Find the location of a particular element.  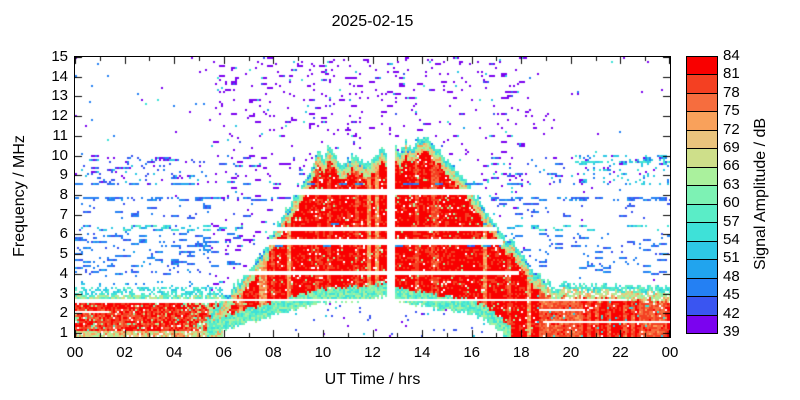

x-tick-label: 02 is located at coordinates (124, 352).